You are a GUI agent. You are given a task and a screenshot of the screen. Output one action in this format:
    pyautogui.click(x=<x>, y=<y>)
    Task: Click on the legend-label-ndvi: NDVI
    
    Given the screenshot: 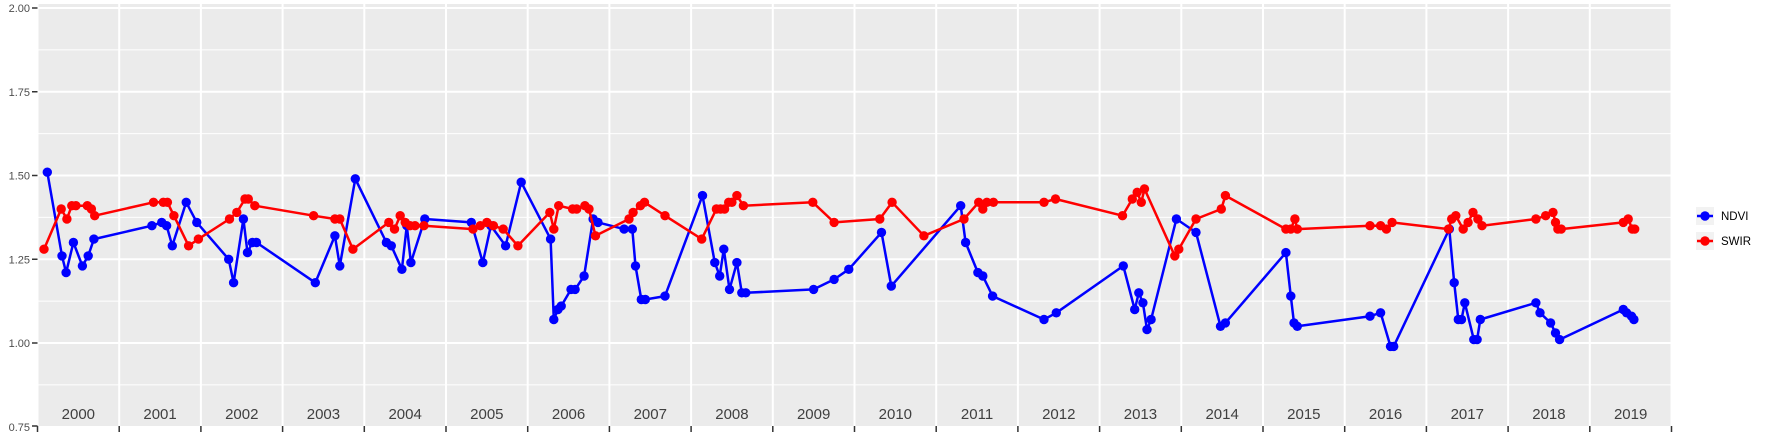 What is the action you would take?
    pyautogui.click(x=1734, y=217)
    